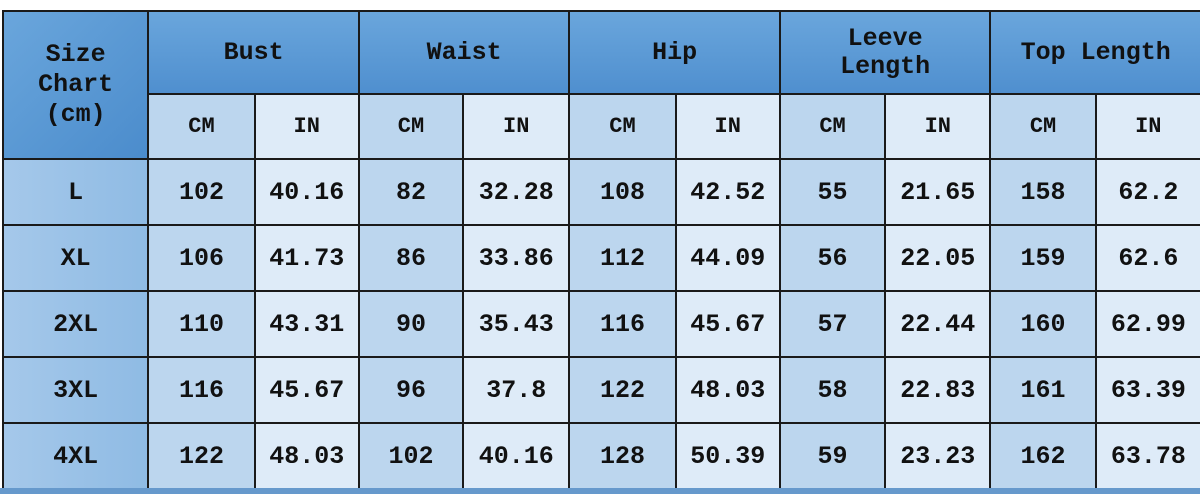  Describe the element at coordinates (938, 324) in the screenshot. I see `value-cell: 22.44` at that location.